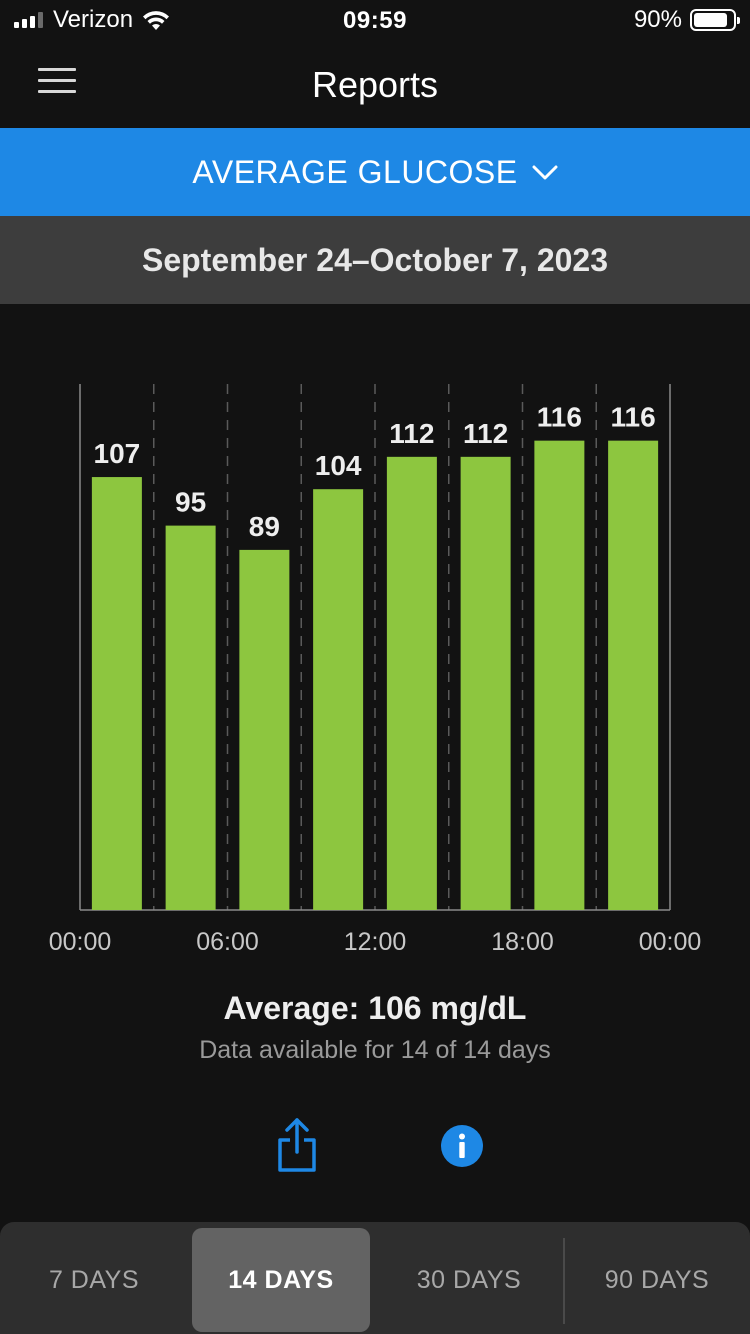  Describe the element at coordinates (355, 171) in the screenshot. I see `report-type-label: AVERAGE GLUCOSE` at that location.